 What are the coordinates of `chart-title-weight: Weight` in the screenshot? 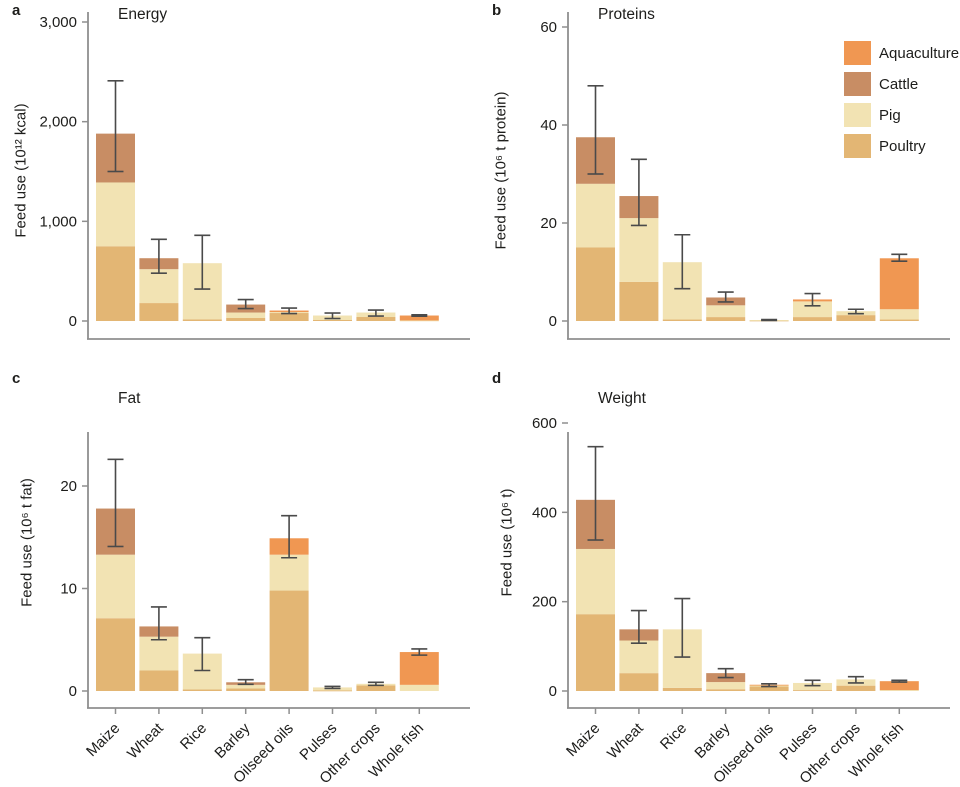 It's located at (622, 398).